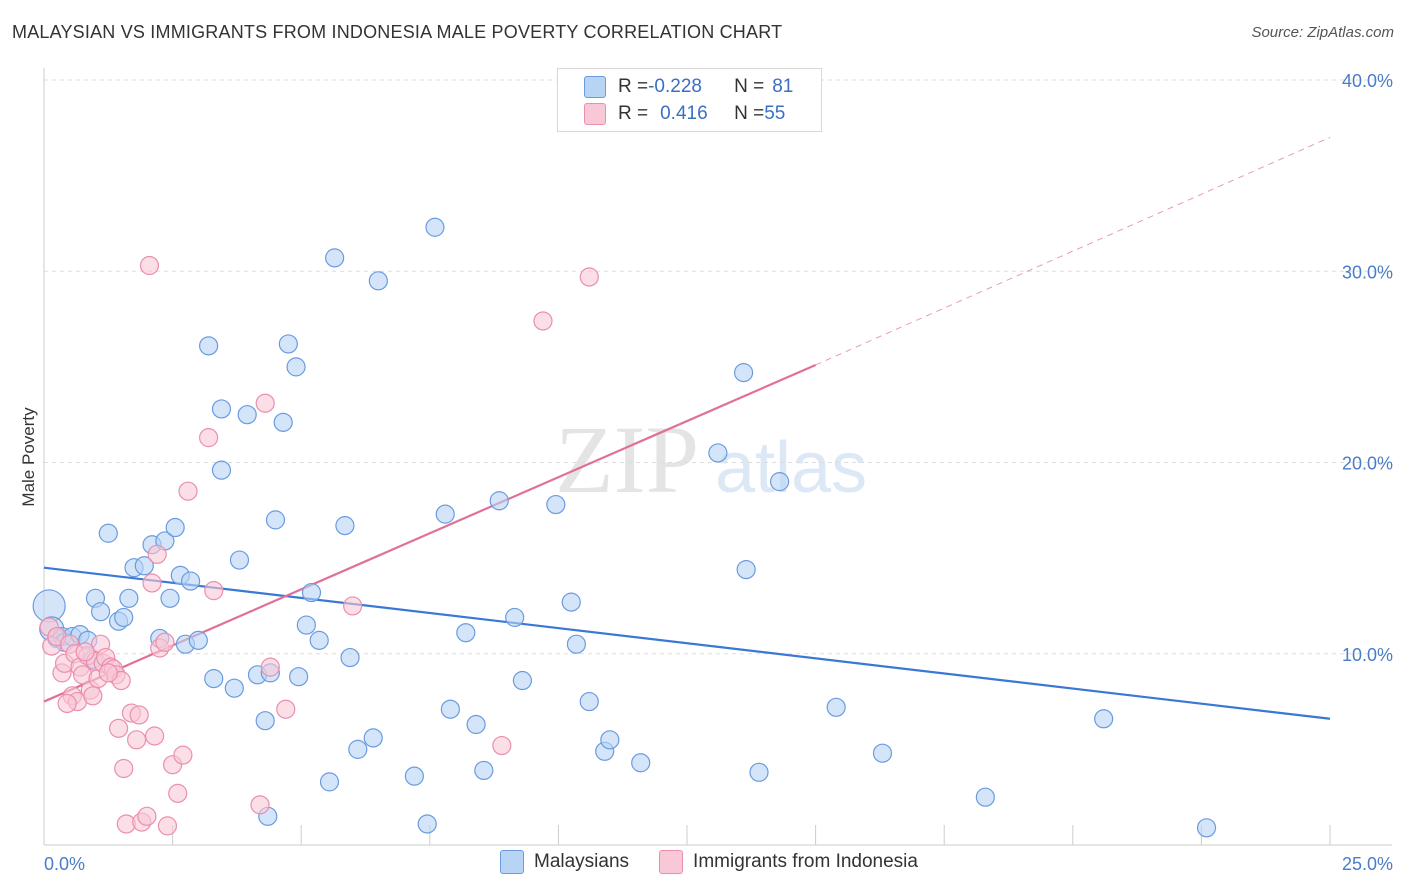  I want to click on legend-r-value: 0.416, so click(684, 113).